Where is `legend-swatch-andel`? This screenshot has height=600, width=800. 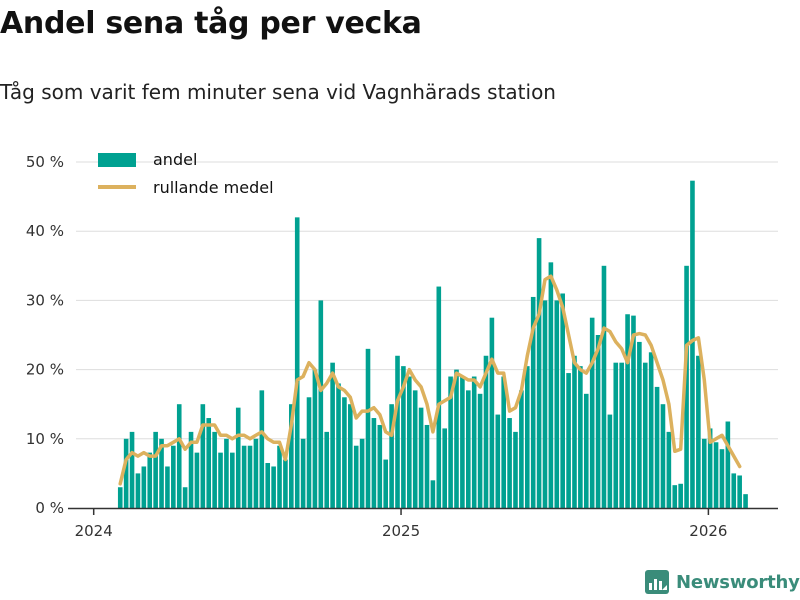 legend-swatch-andel is located at coordinates (117, 160).